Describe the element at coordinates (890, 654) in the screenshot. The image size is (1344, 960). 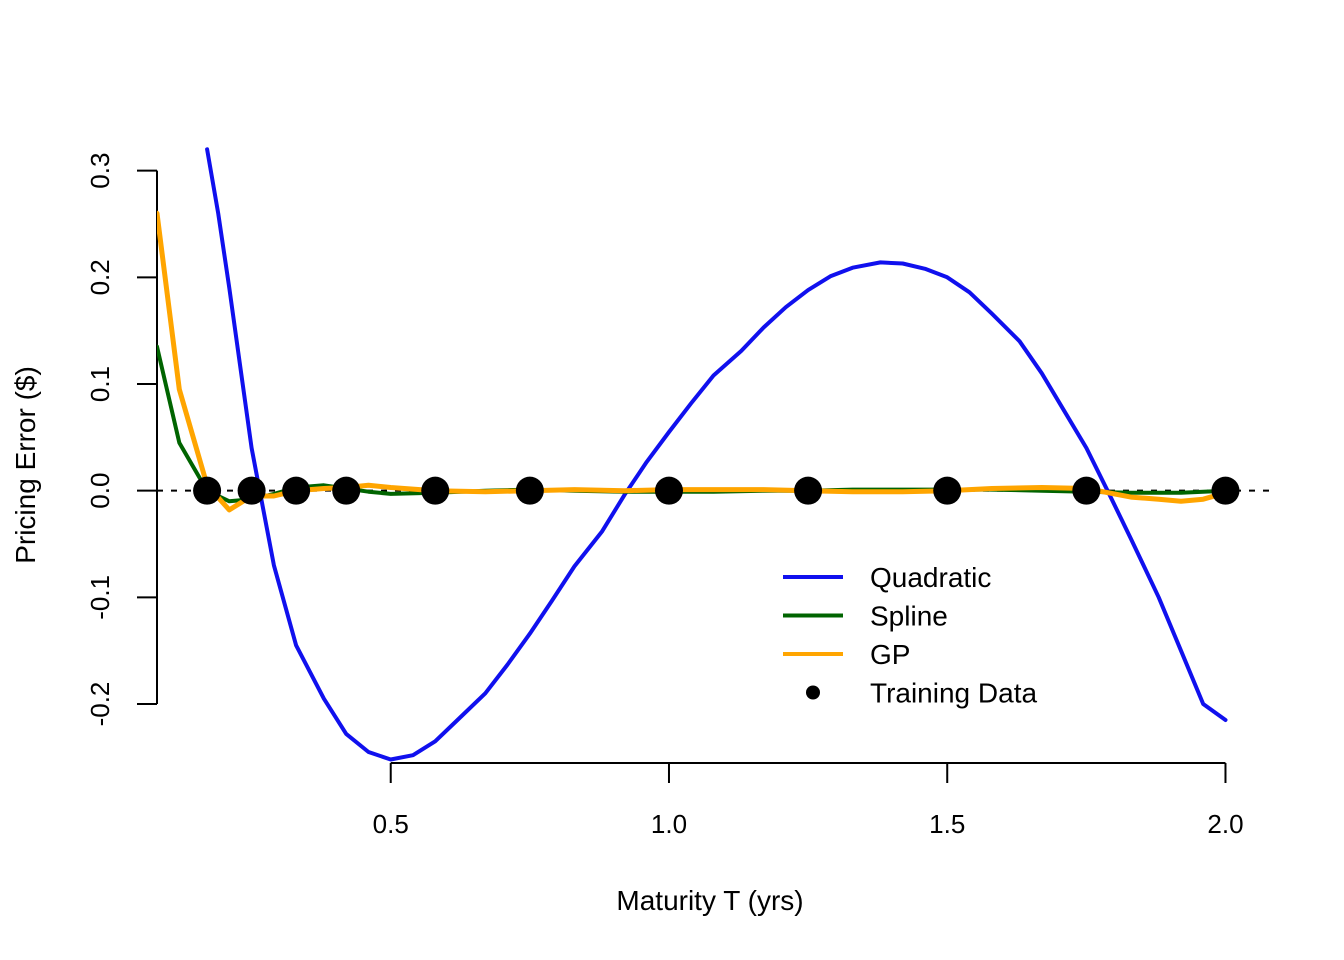
I see `legend-label-gp: GP` at that location.